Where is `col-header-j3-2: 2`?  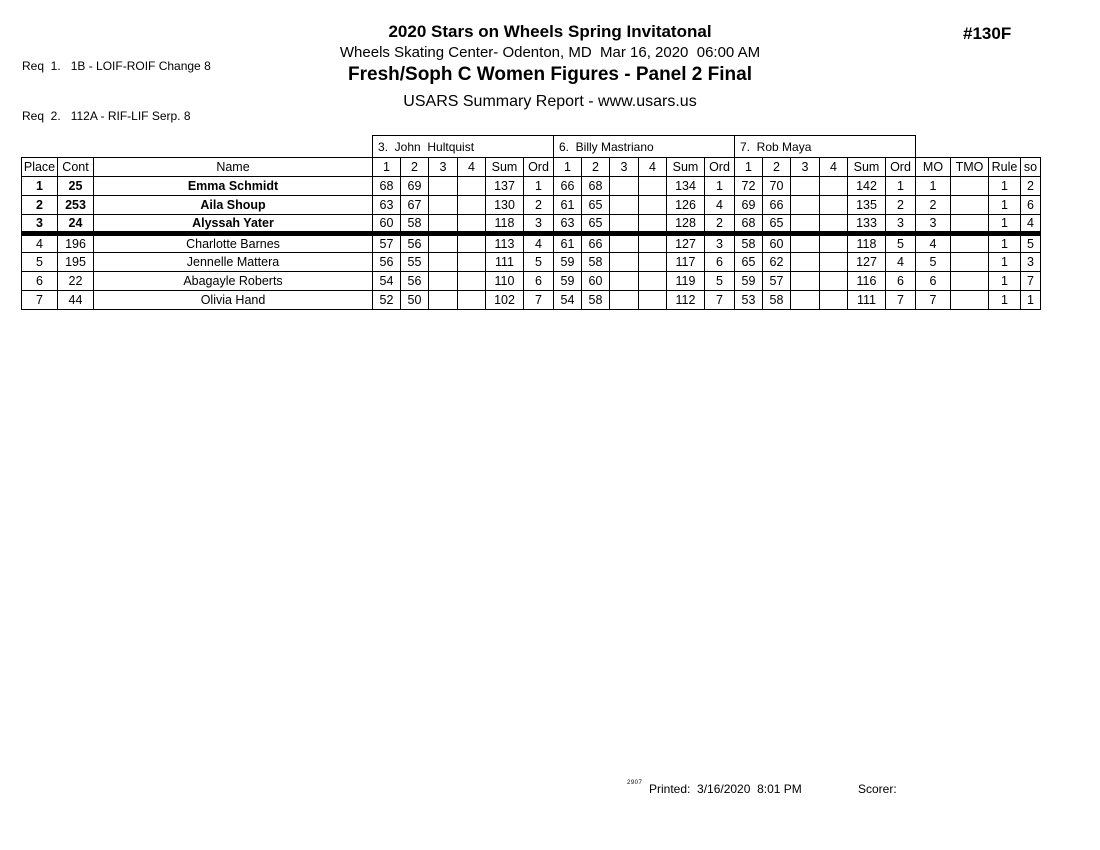 col-header-j3-2: 2 is located at coordinates (776, 167).